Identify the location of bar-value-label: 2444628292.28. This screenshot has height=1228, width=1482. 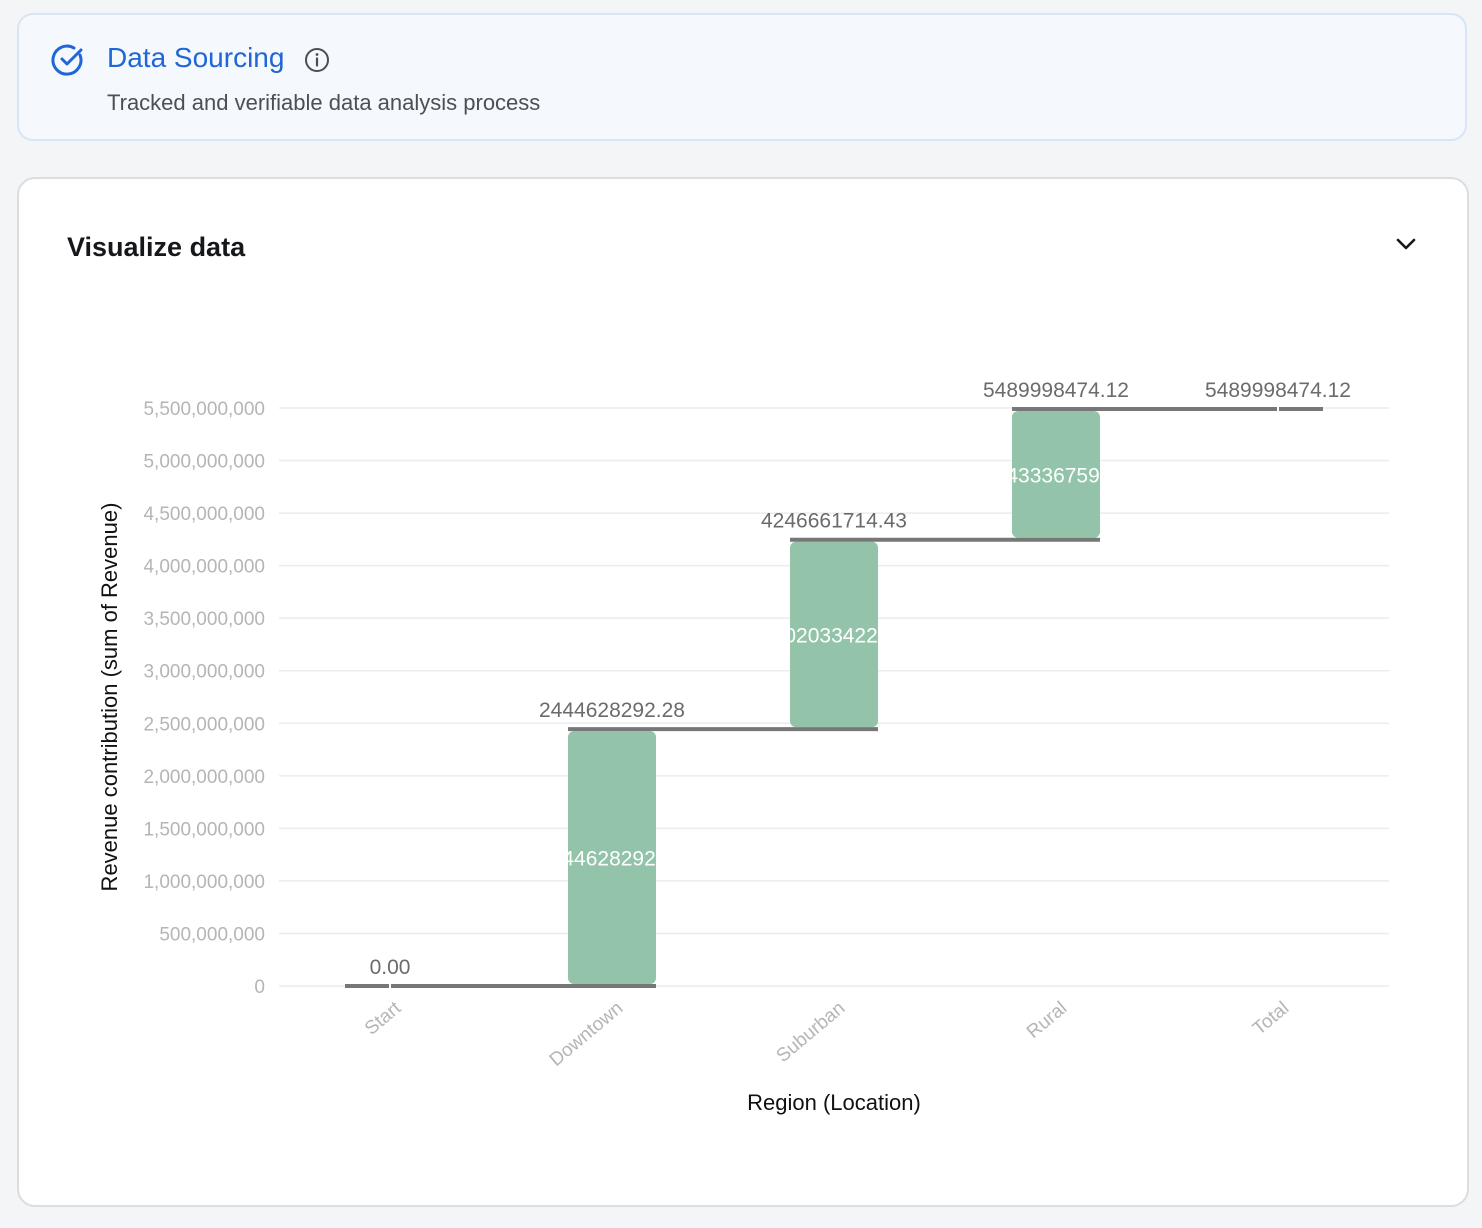
(612, 859).